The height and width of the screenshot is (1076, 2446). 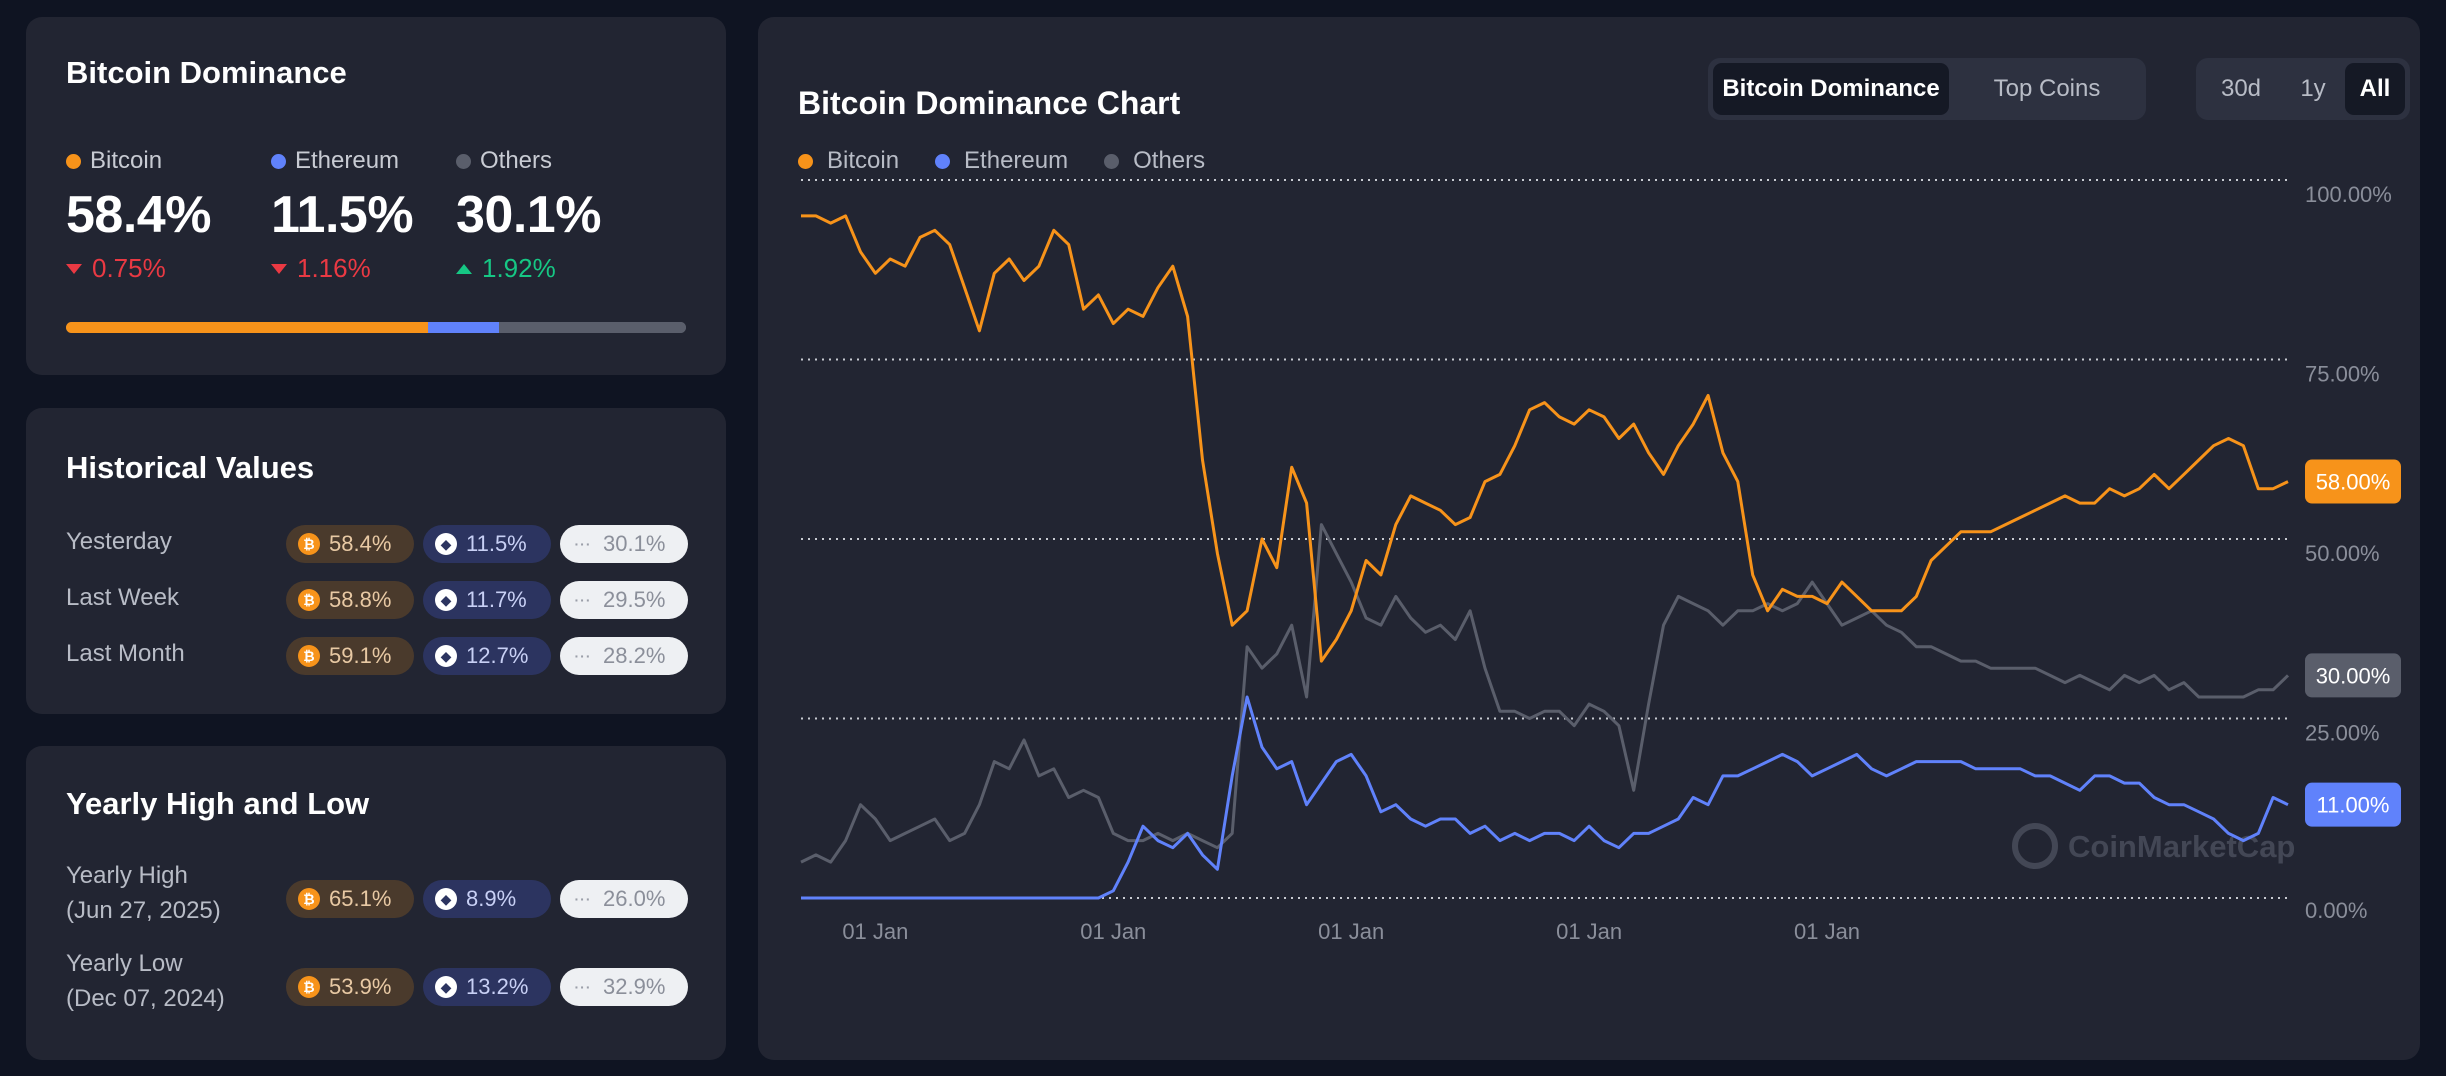 I want to click on bitcoin-dominance: Bitcoin 58.4% 0.75%, so click(x=138, y=215).